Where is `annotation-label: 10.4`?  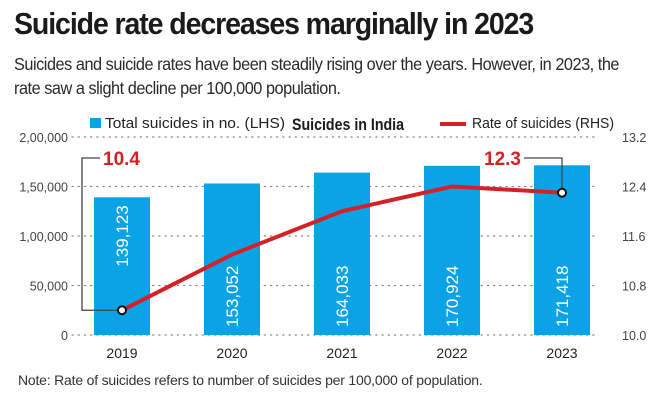 annotation-label: 10.4 is located at coordinates (121, 159).